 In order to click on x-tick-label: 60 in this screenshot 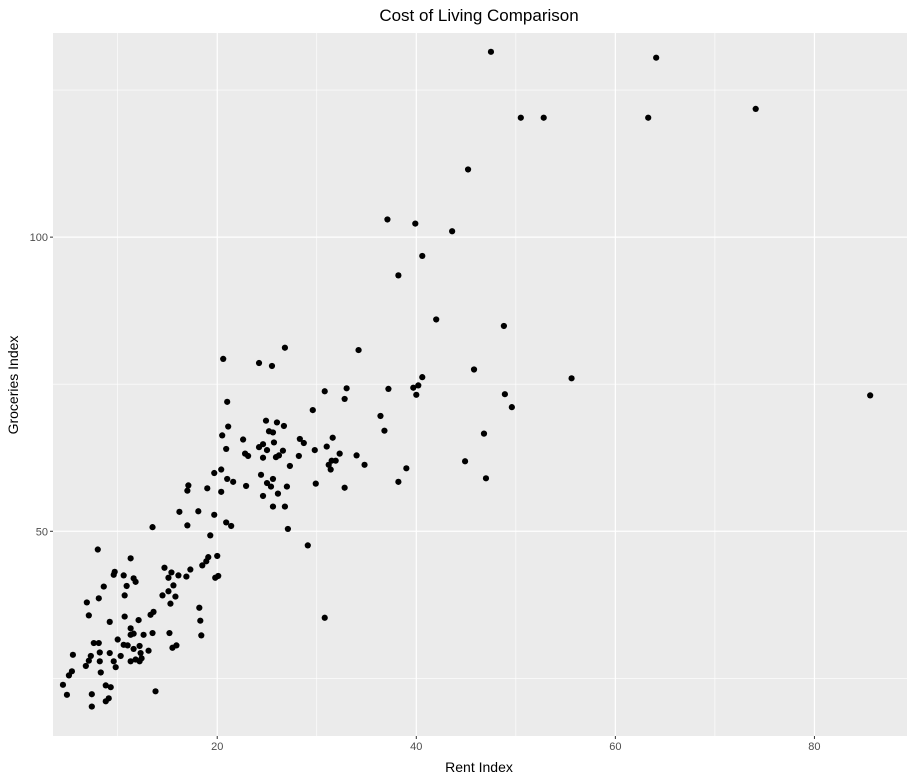, I will do `click(615, 747)`.